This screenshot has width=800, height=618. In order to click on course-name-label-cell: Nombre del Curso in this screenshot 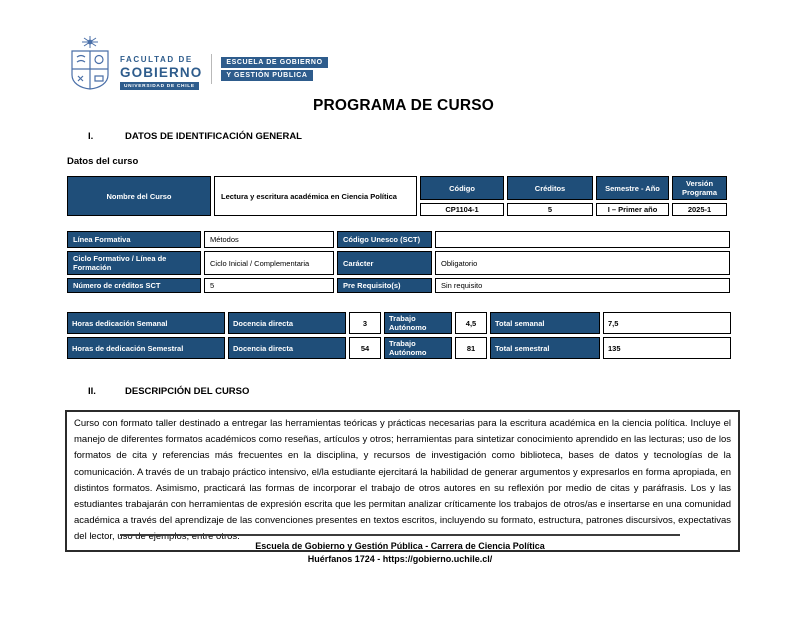, I will do `click(139, 196)`.